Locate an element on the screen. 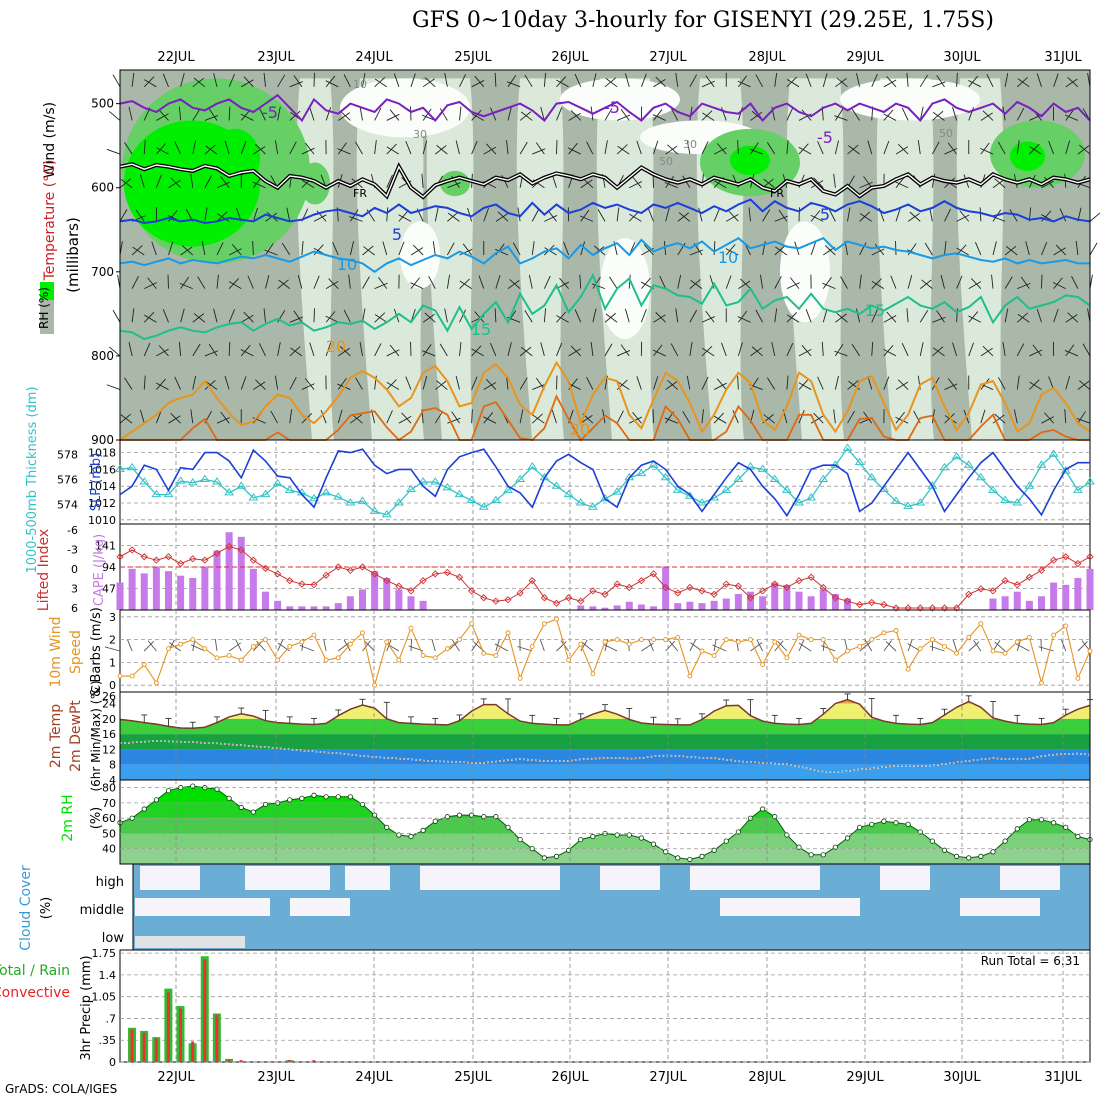 The width and height of the screenshot is (1100, 1100). slp-tick-label: 1012 is located at coordinates (102, 503).